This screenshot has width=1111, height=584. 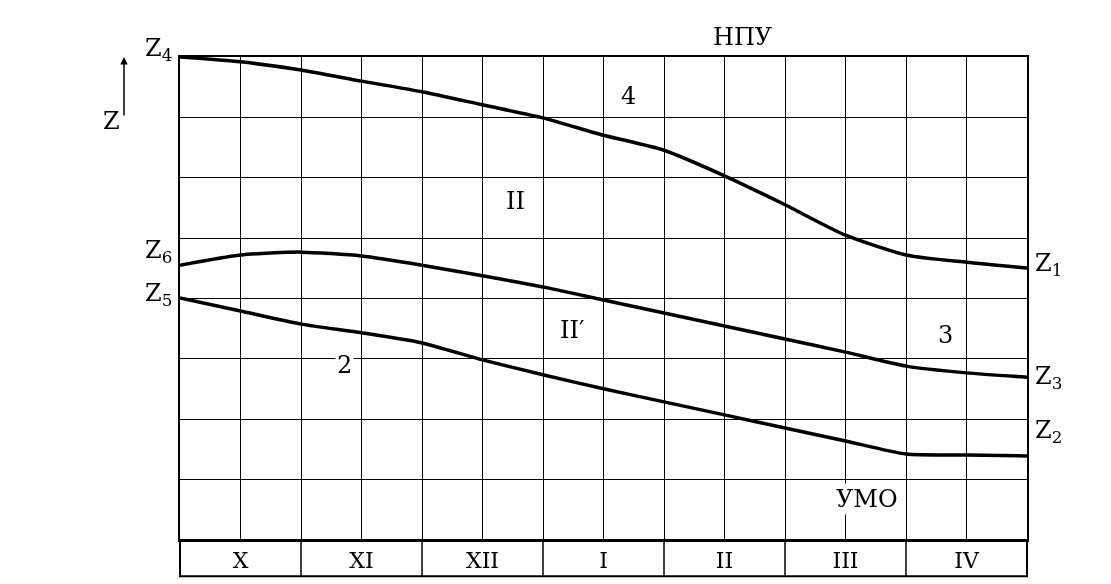 I want to click on text: НПУ, so click(x=743, y=37).